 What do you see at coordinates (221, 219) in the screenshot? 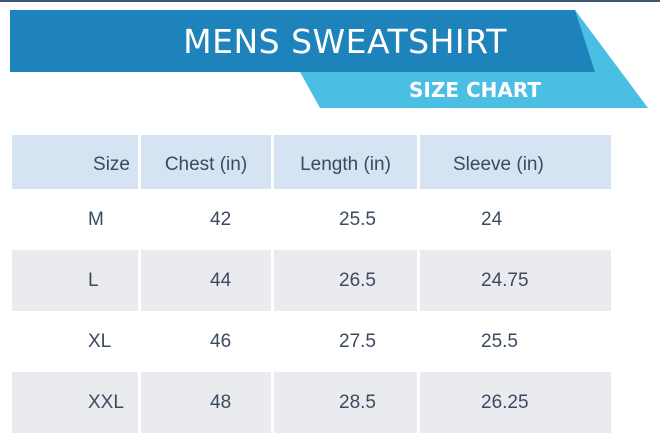
I see `cell: 42` at bounding box center [221, 219].